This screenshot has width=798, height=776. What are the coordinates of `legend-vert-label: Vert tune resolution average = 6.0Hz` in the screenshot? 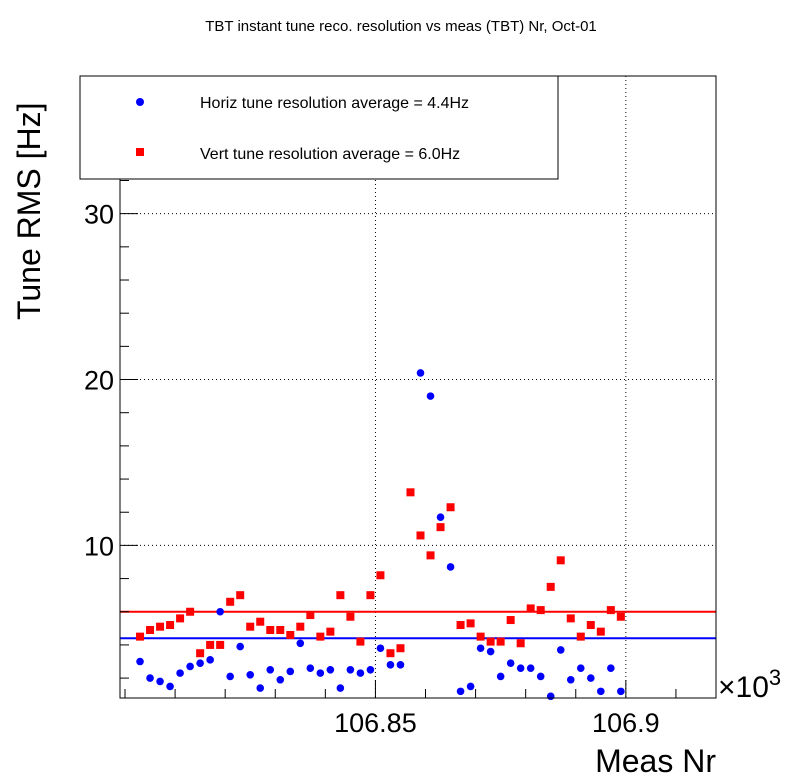 It's located at (330, 154).